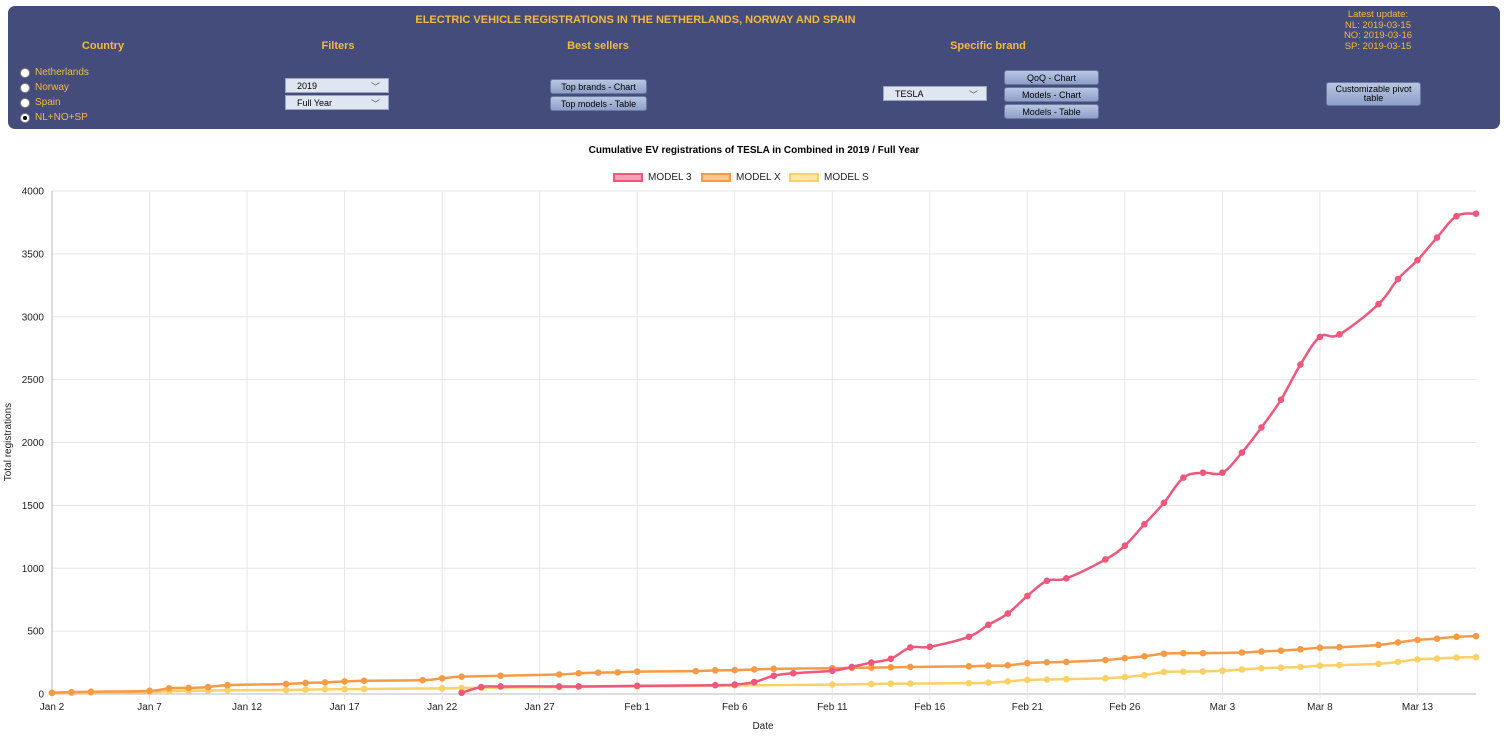 This screenshot has height=748, width=1508. I want to click on year-select: 2019 ﹀, so click(337, 85).